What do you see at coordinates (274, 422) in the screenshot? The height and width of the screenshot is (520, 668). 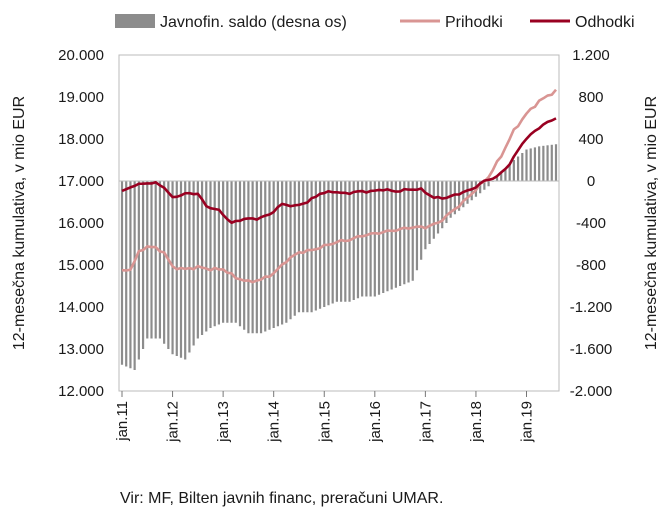 I see `x-tick-label: jan.14` at bounding box center [274, 422].